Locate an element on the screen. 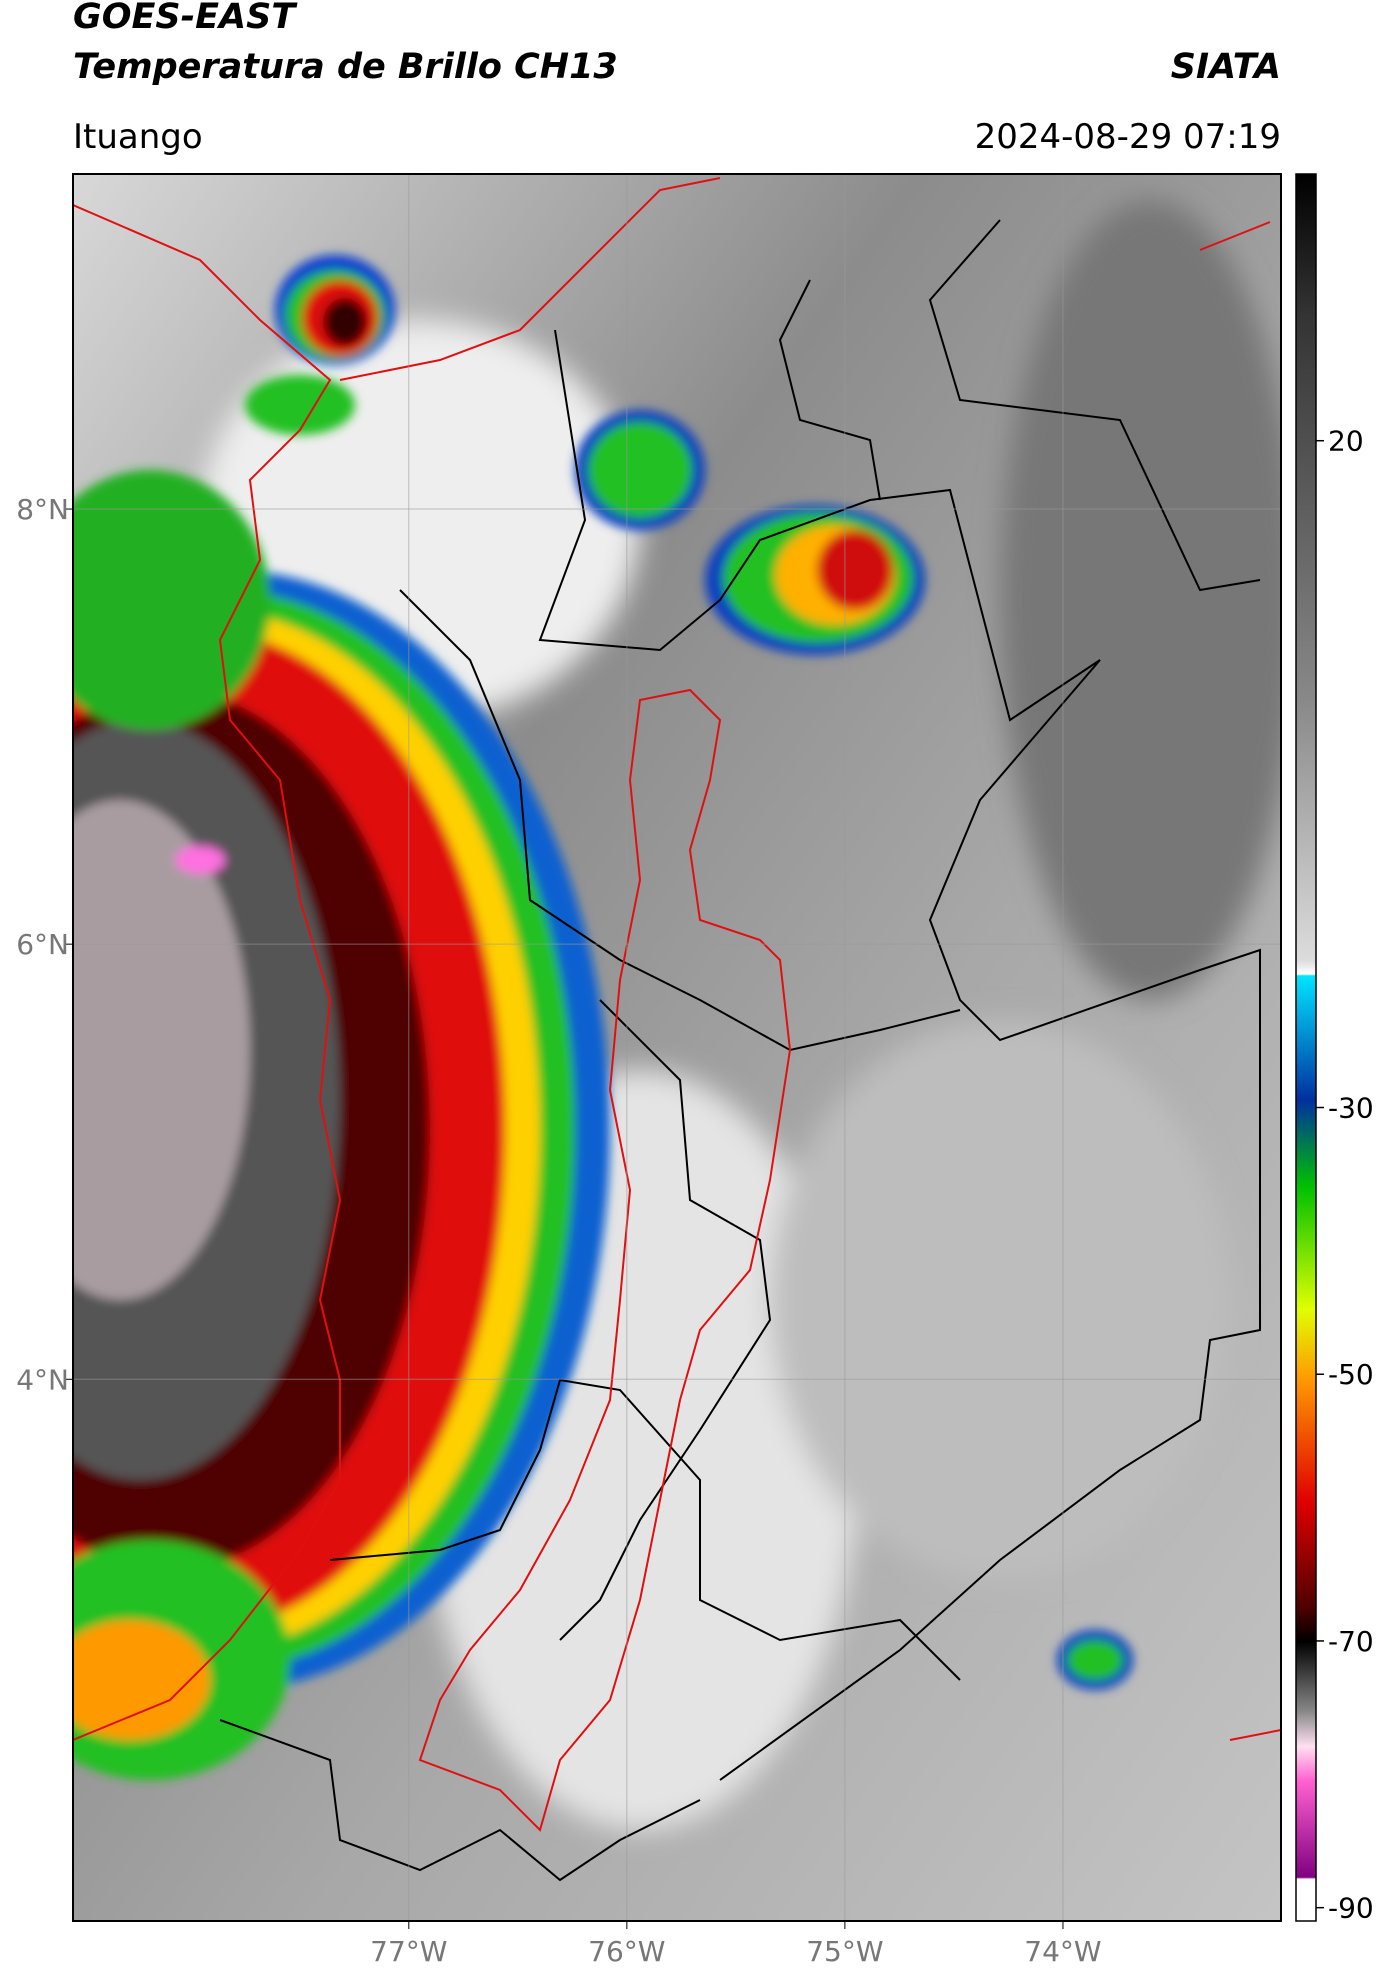  colorbar-axis: -90 -70 -50 -30 20 is located at coordinates (1345, 1175).